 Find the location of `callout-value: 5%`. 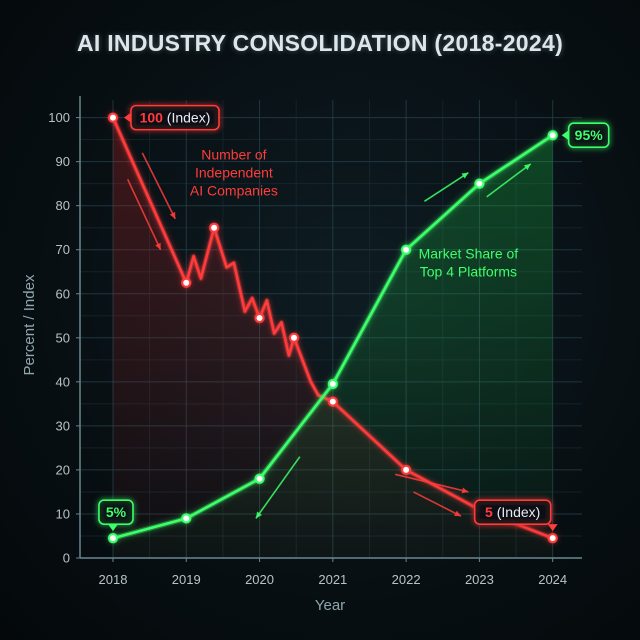

callout-value: 5% is located at coordinates (116, 512).